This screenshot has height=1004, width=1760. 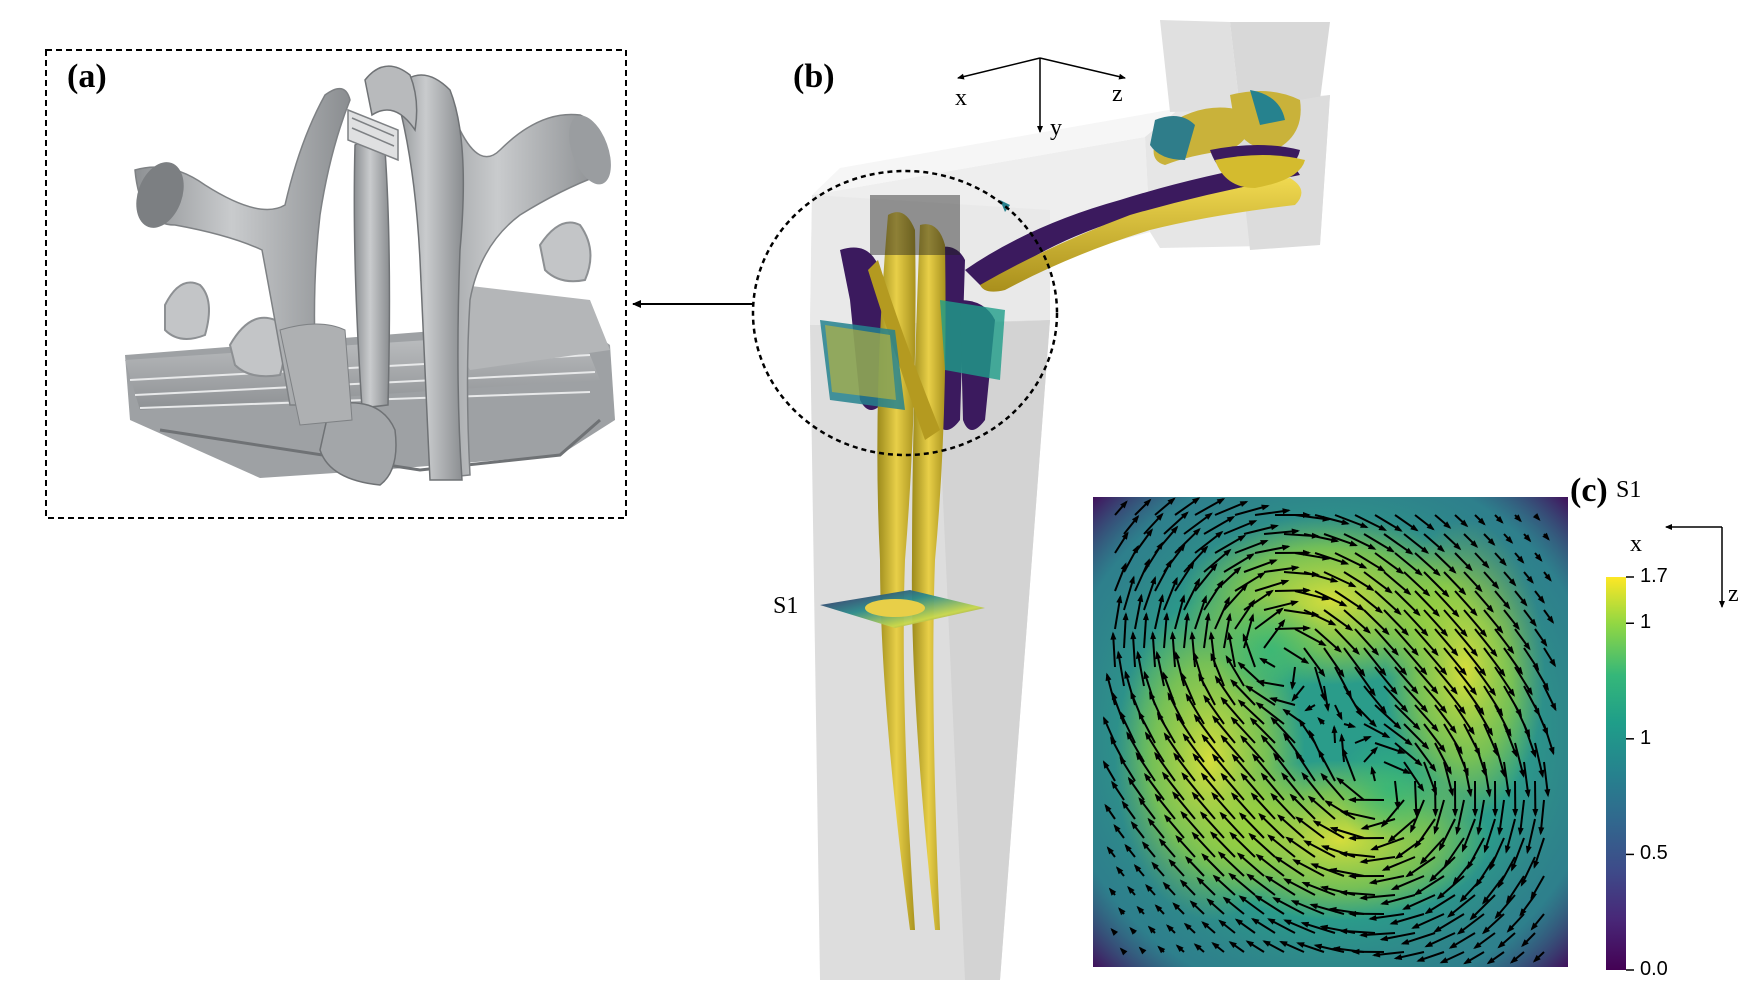 What do you see at coordinates (1636, 544) in the screenshot?
I see `axis-c-x-label: x` at bounding box center [1636, 544].